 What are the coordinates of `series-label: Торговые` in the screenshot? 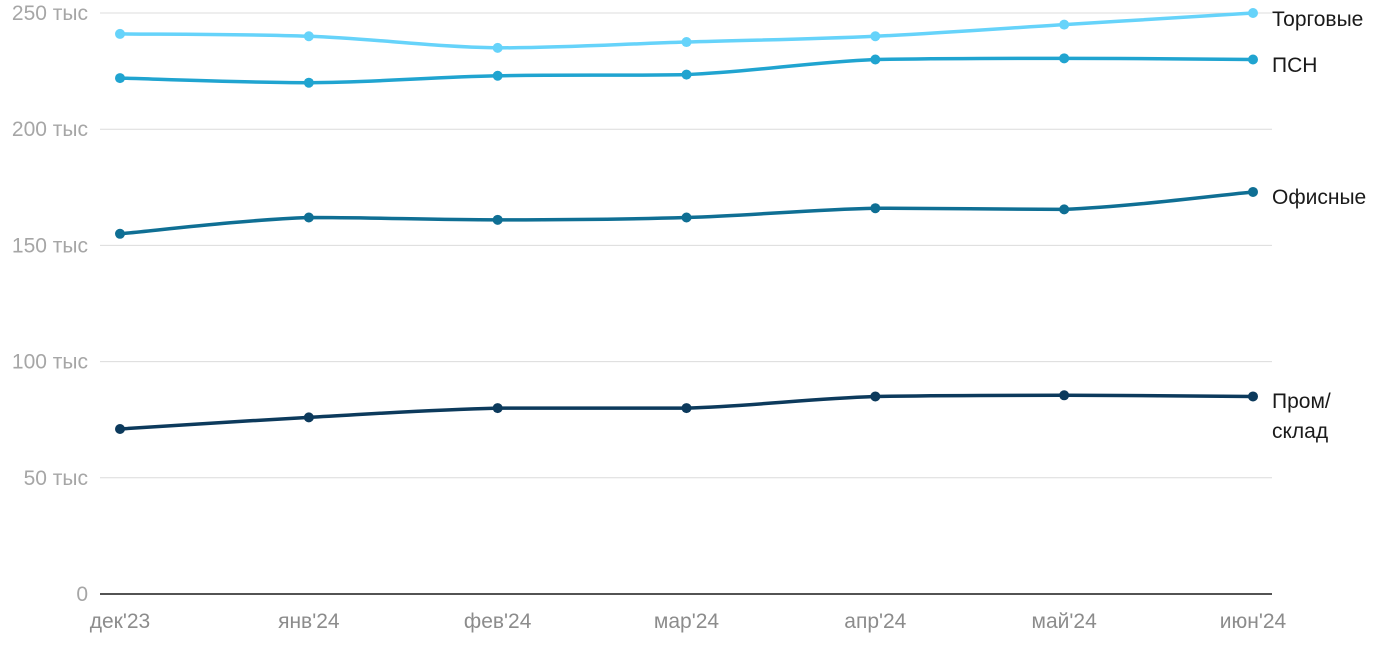 It's located at (1317, 19).